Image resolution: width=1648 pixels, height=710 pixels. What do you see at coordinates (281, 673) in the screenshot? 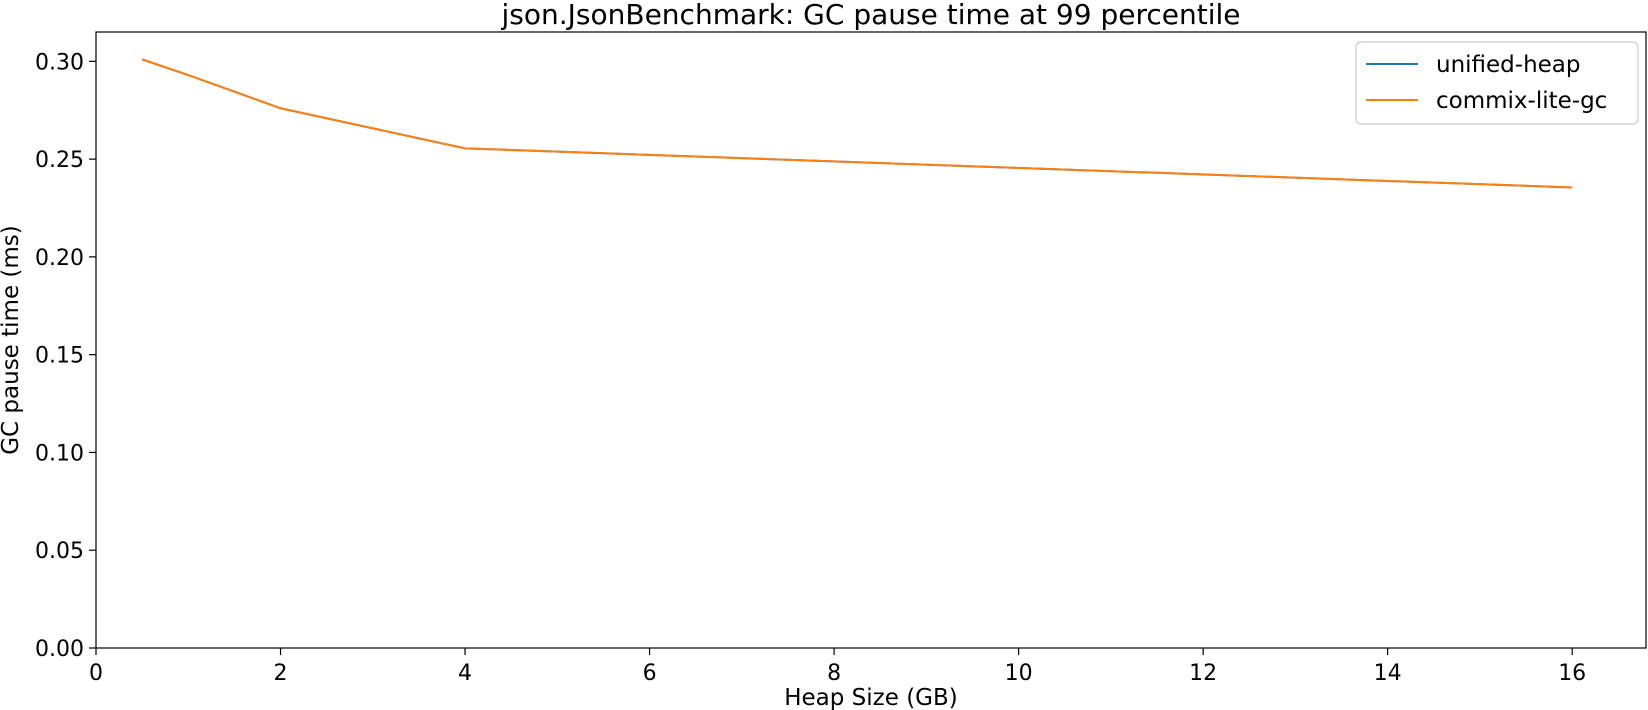
I see `x-tick-label: 2` at bounding box center [281, 673].